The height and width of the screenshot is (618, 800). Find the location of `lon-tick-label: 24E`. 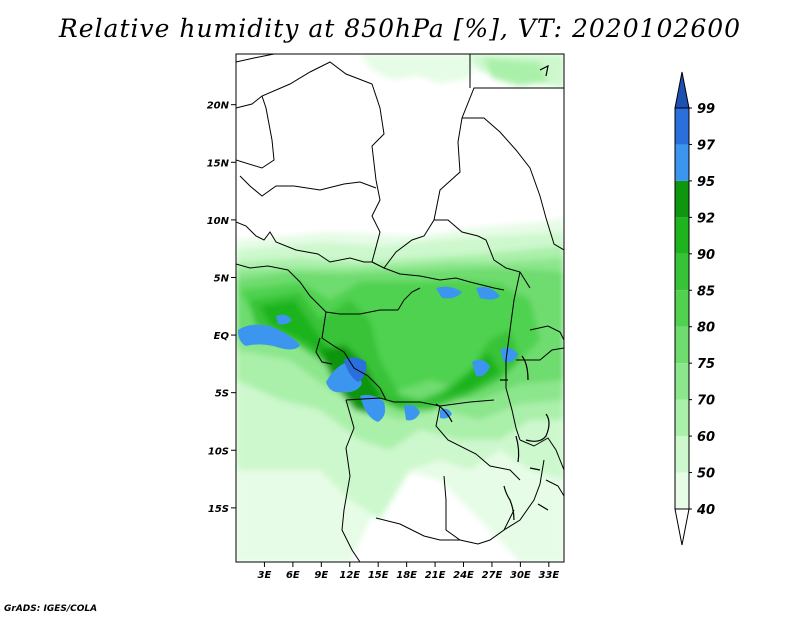

lon-tick-label: 24E is located at coordinates (463, 575).